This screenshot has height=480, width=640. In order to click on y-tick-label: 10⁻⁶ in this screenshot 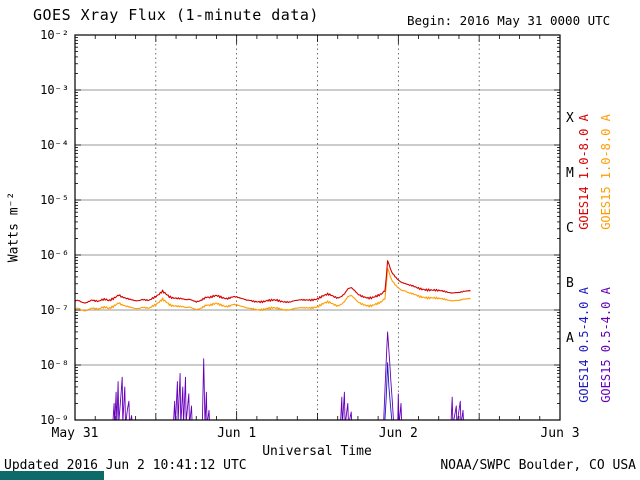, I will do `click(54, 255)`.